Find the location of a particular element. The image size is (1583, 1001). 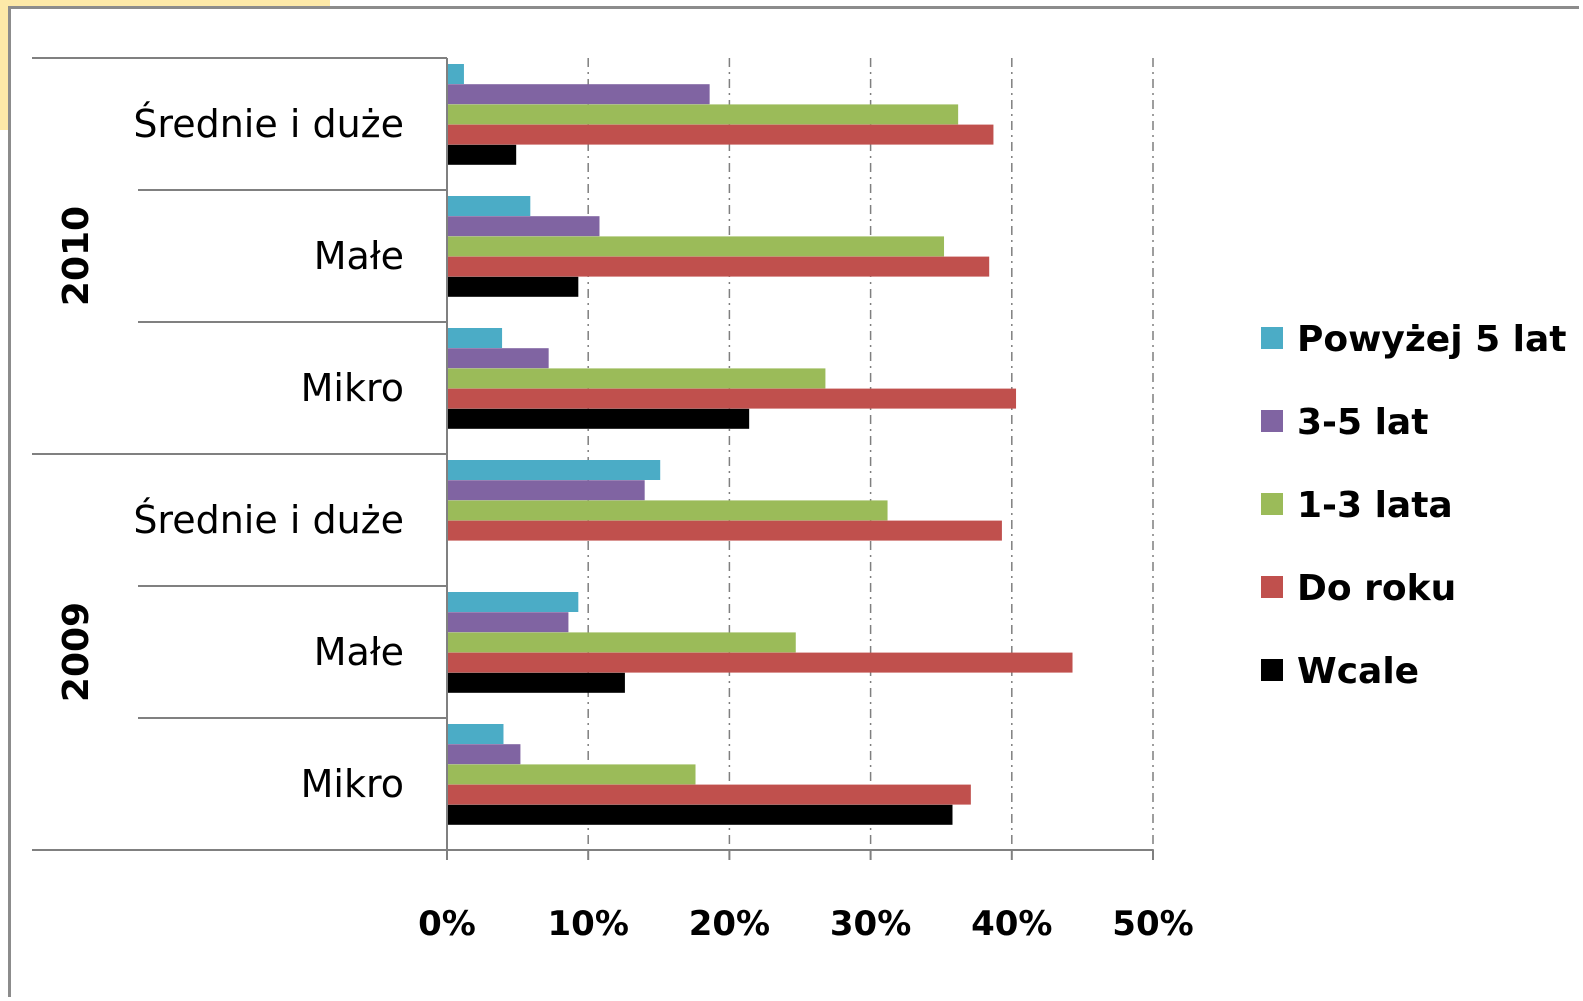

legend-label: 3-5 lat is located at coordinates (1362, 422).